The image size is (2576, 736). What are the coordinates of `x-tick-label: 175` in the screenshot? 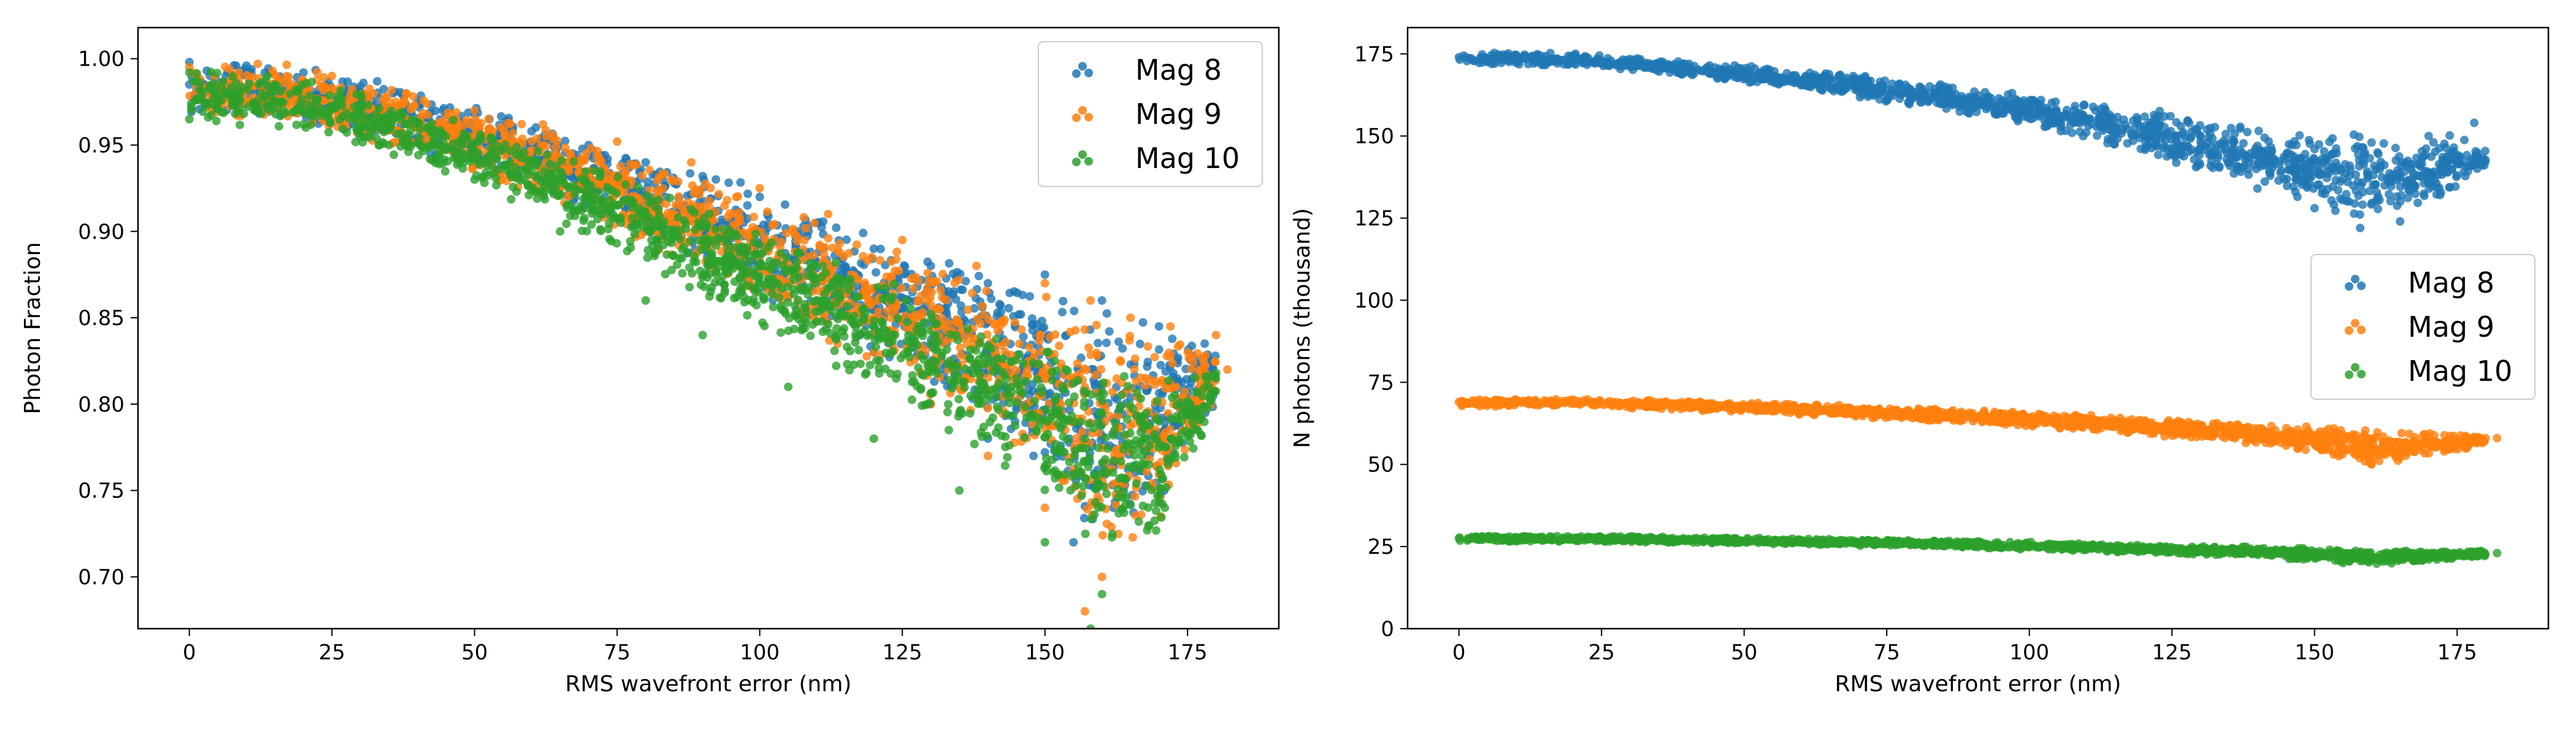 It's located at (1188, 652).